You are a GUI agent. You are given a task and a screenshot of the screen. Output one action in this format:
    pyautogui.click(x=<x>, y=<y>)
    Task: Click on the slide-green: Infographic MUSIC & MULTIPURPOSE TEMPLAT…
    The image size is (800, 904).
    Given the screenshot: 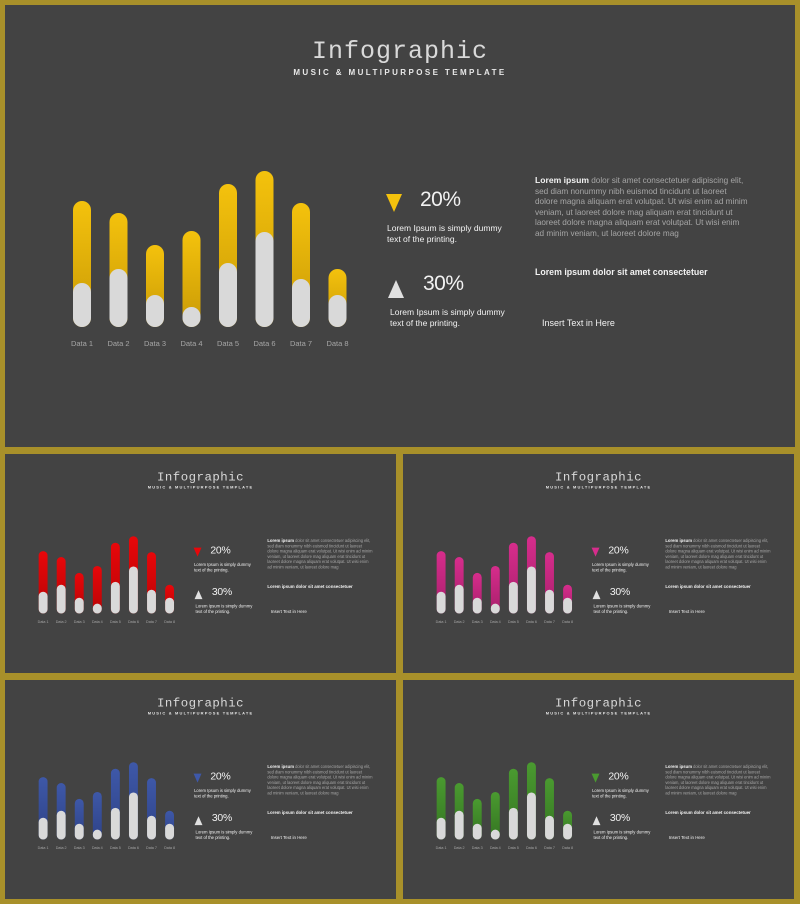 What is the action you would take?
    pyautogui.click(x=598, y=789)
    